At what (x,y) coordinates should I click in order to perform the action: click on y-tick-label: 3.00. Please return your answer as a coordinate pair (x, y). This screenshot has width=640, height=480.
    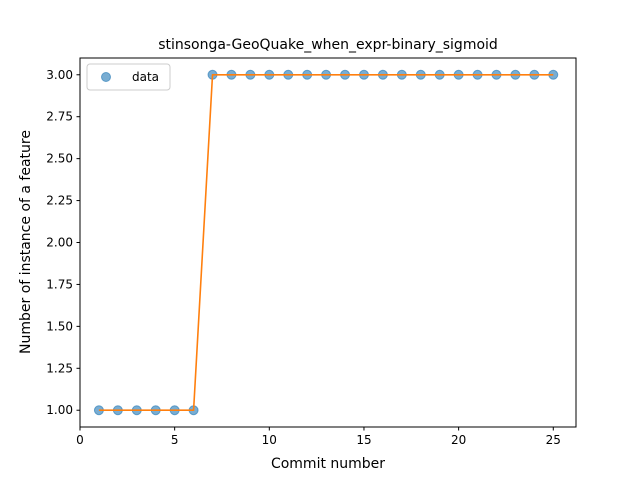
    Looking at the image, I should click on (59, 75).